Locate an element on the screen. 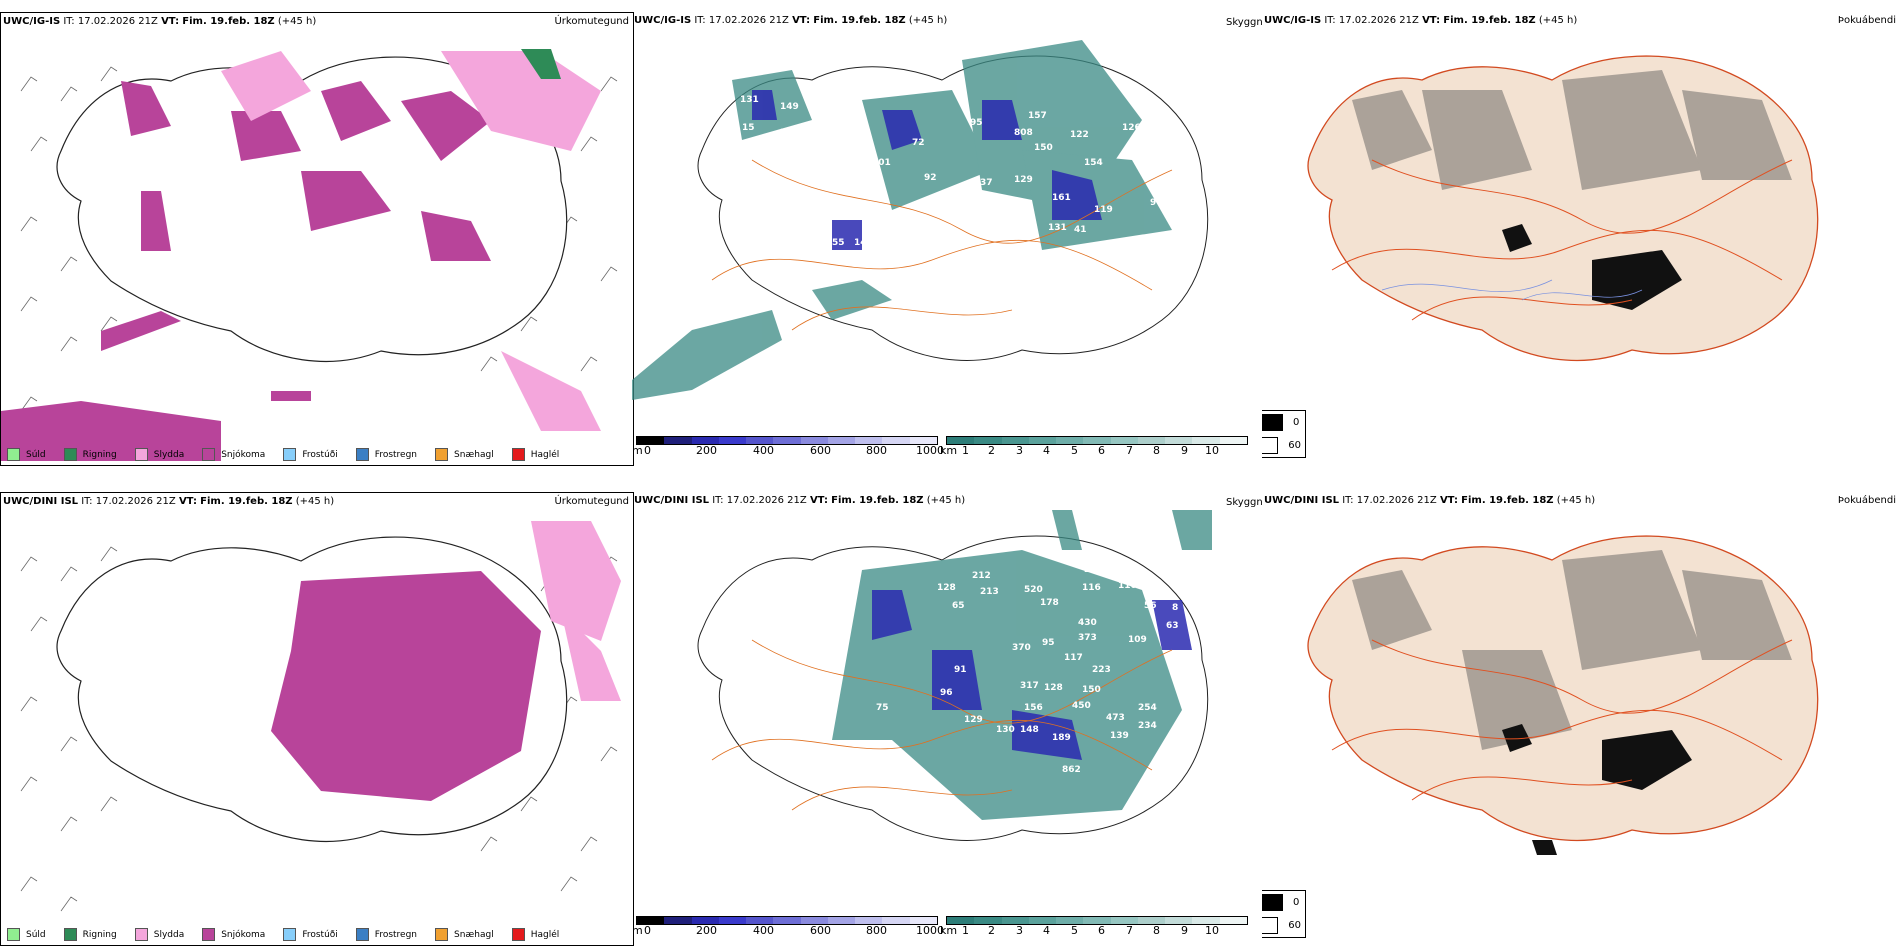 The image size is (1900, 950). svg-text: 691 is located at coordinates (1139, 72).